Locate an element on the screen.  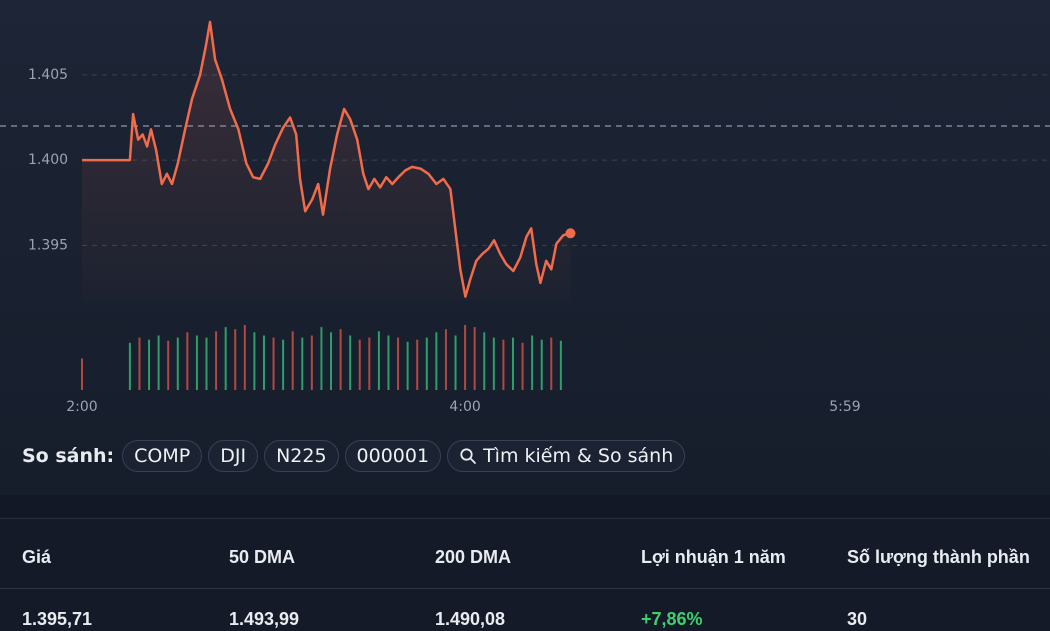
stat-value: 30 is located at coordinates (857, 619).